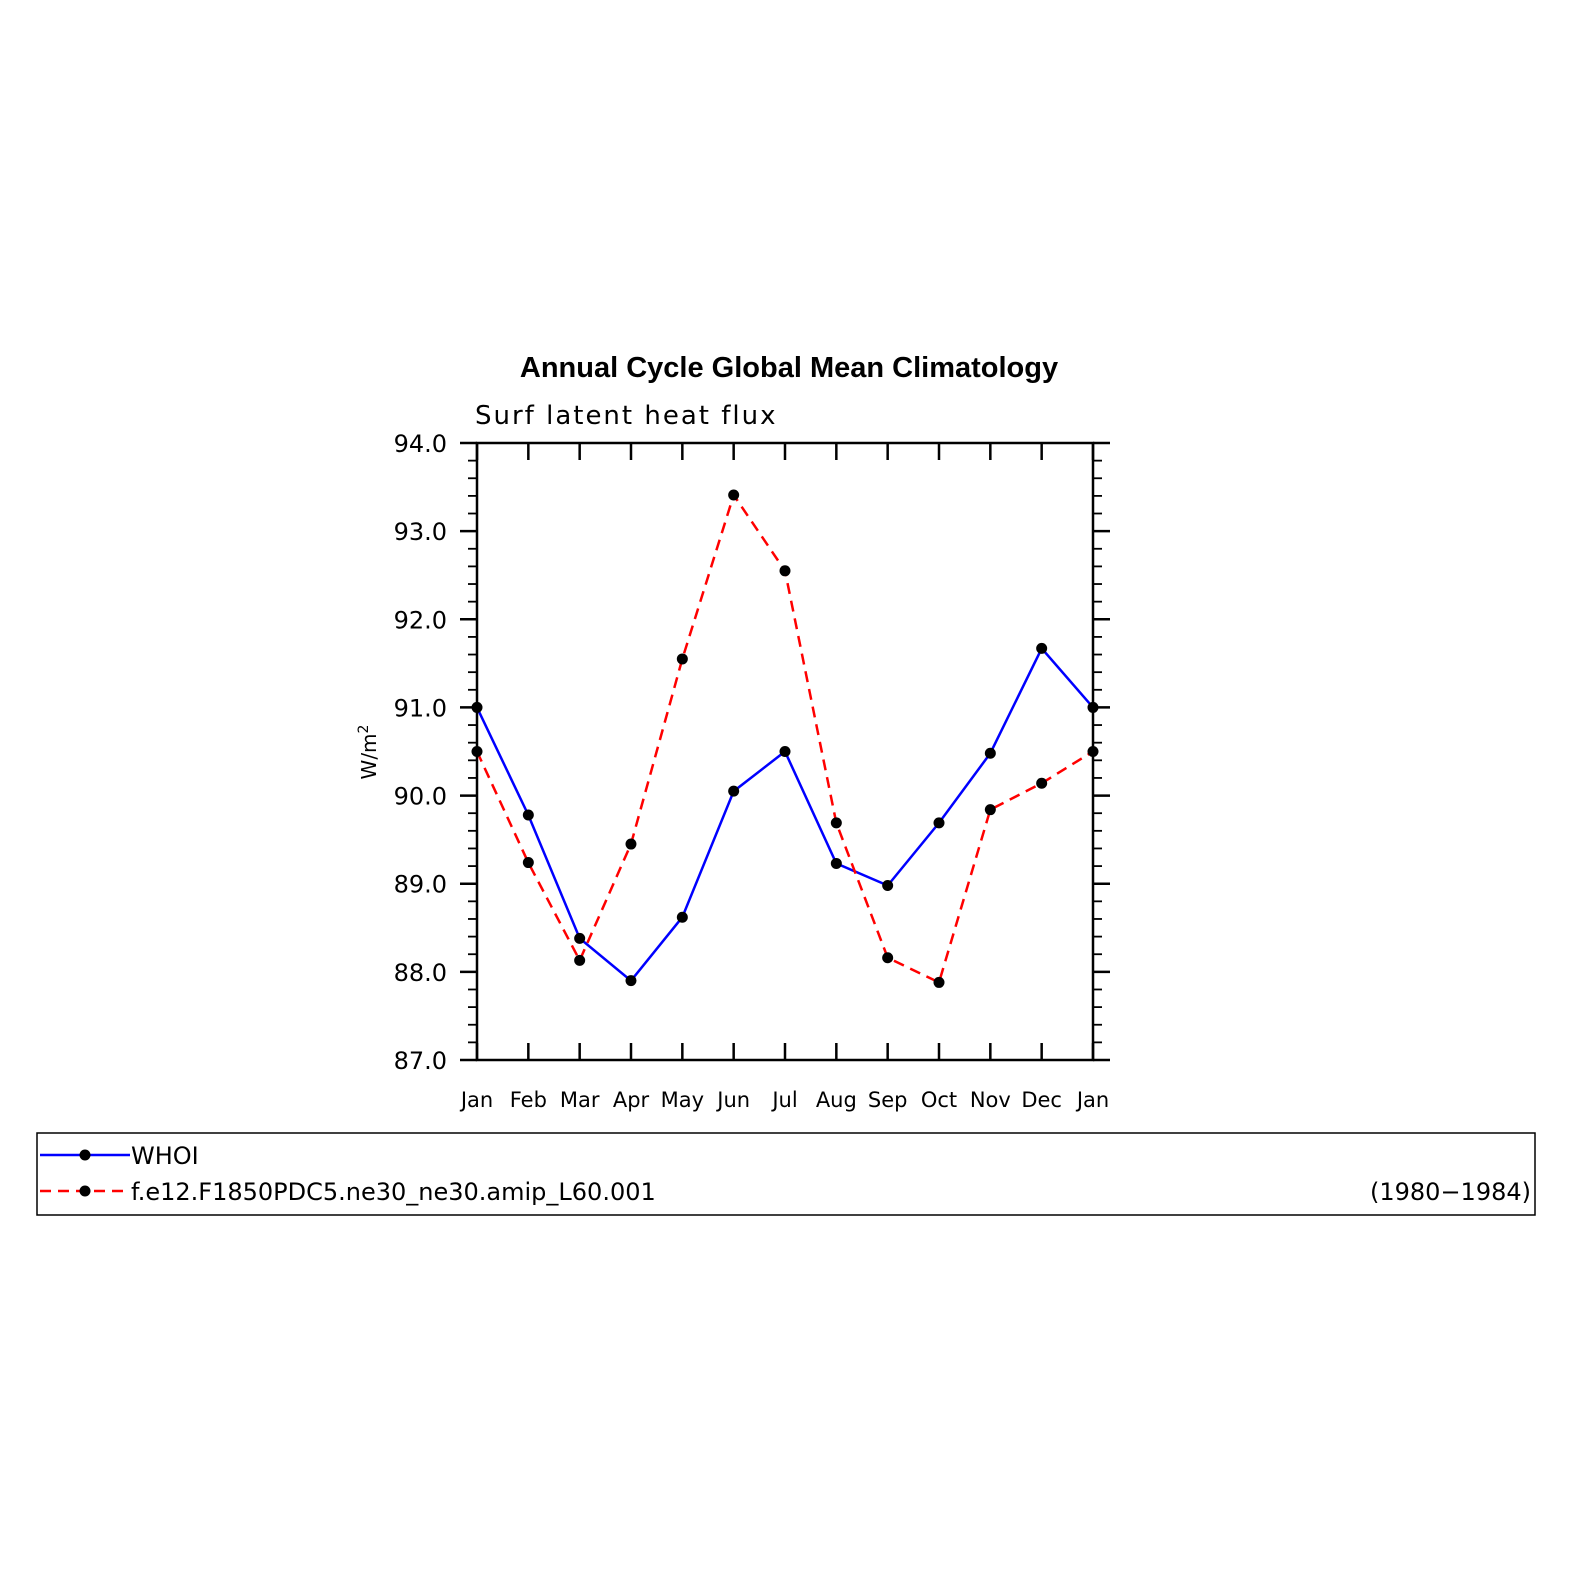  Describe the element at coordinates (888, 1100) in the screenshot. I see `x-tick-label: Sep` at that location.